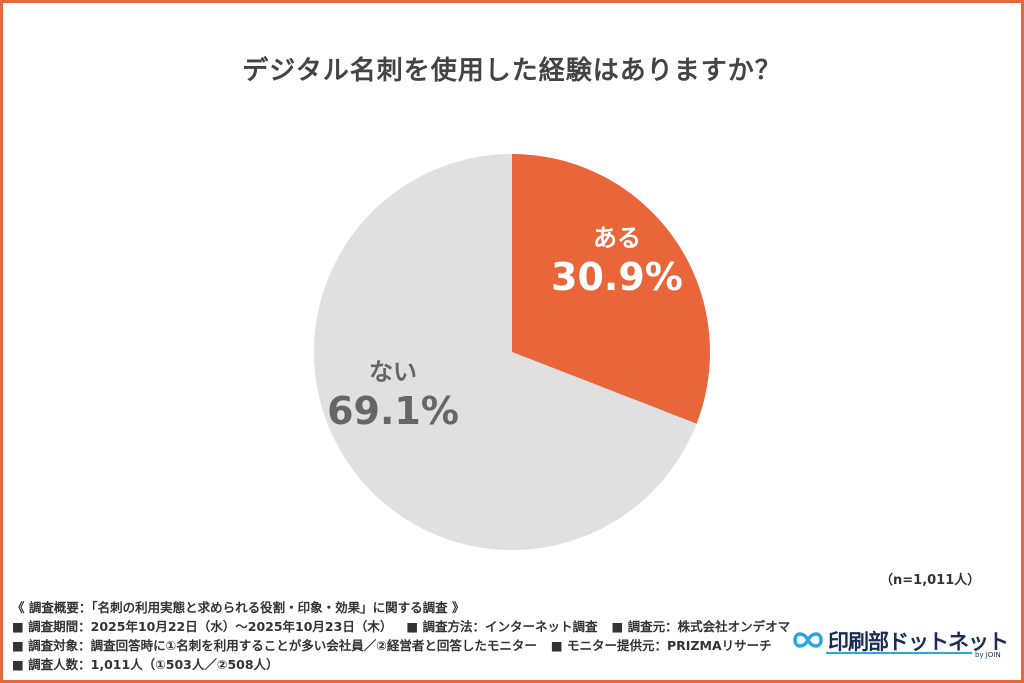 The image size is (1024, 683). Describe the element at coordinates (930, 580) in the screenshot. I see `sample-size: （n=1,011人）` at that location.